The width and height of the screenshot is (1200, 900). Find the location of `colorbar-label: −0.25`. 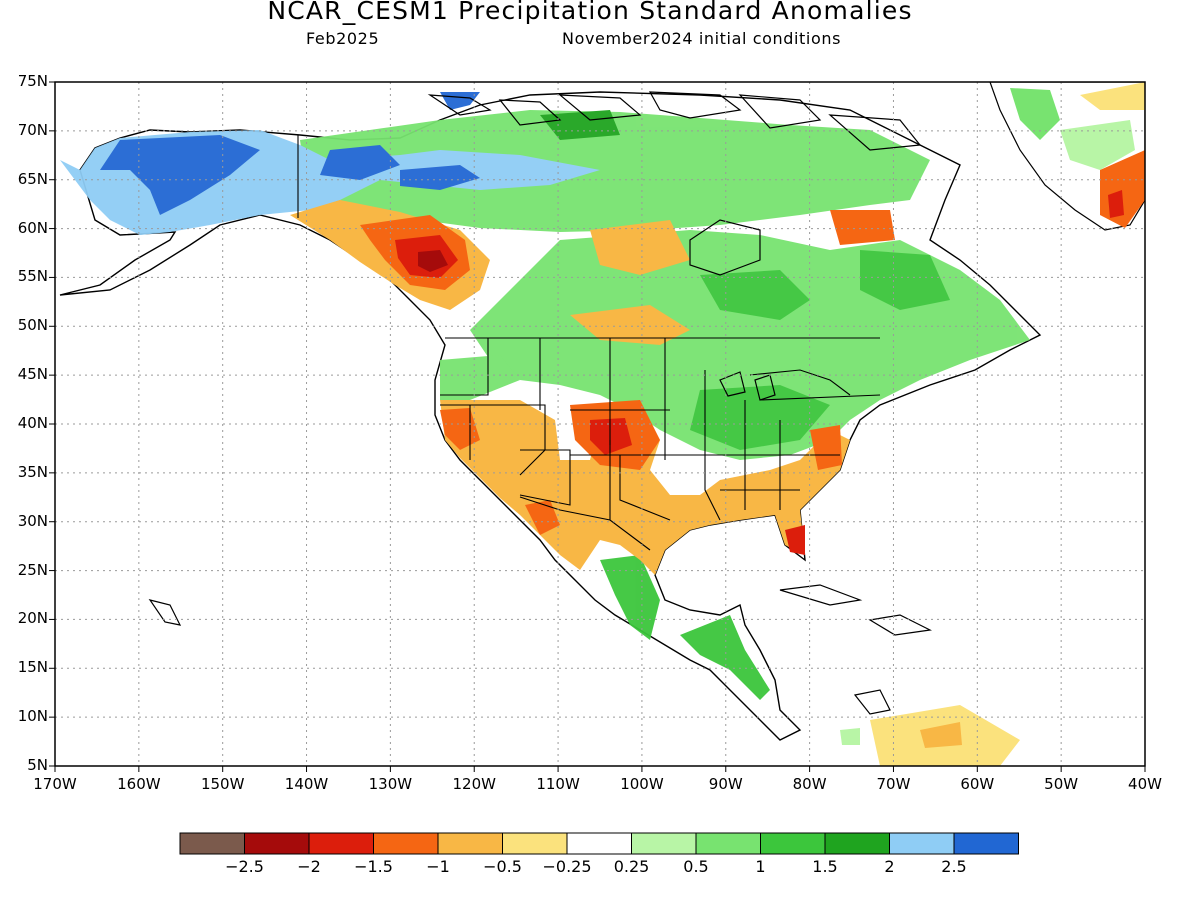

colorbar-label: −0.25 is located at coordinates (567, 866).